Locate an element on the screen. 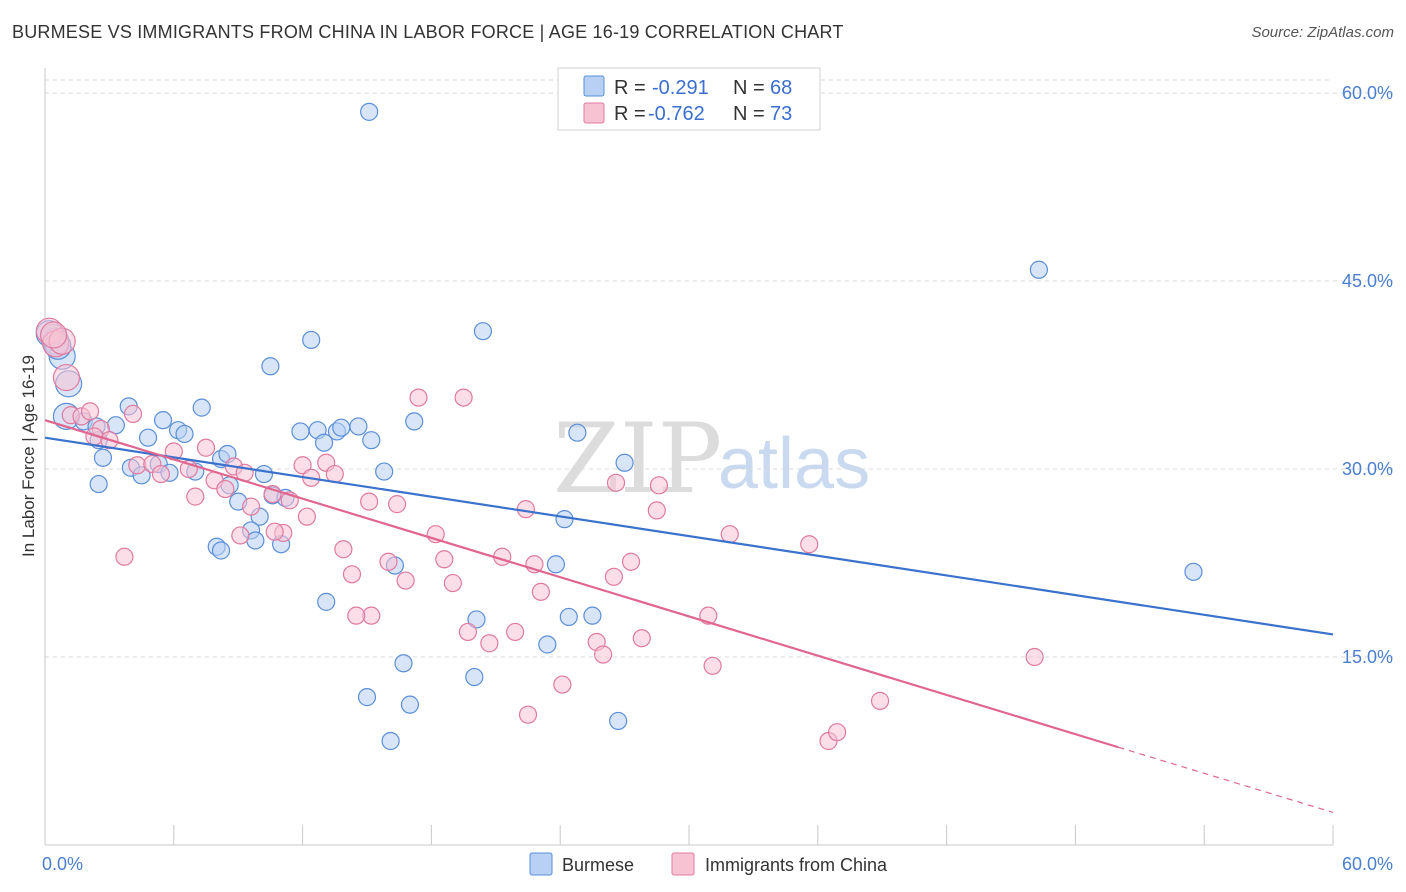 The width and height of the screenshot is (1406, 892). y-tick-labels: 15.0% 30.0% 45.0% 60.0% is located at coordinates (1367, 375).